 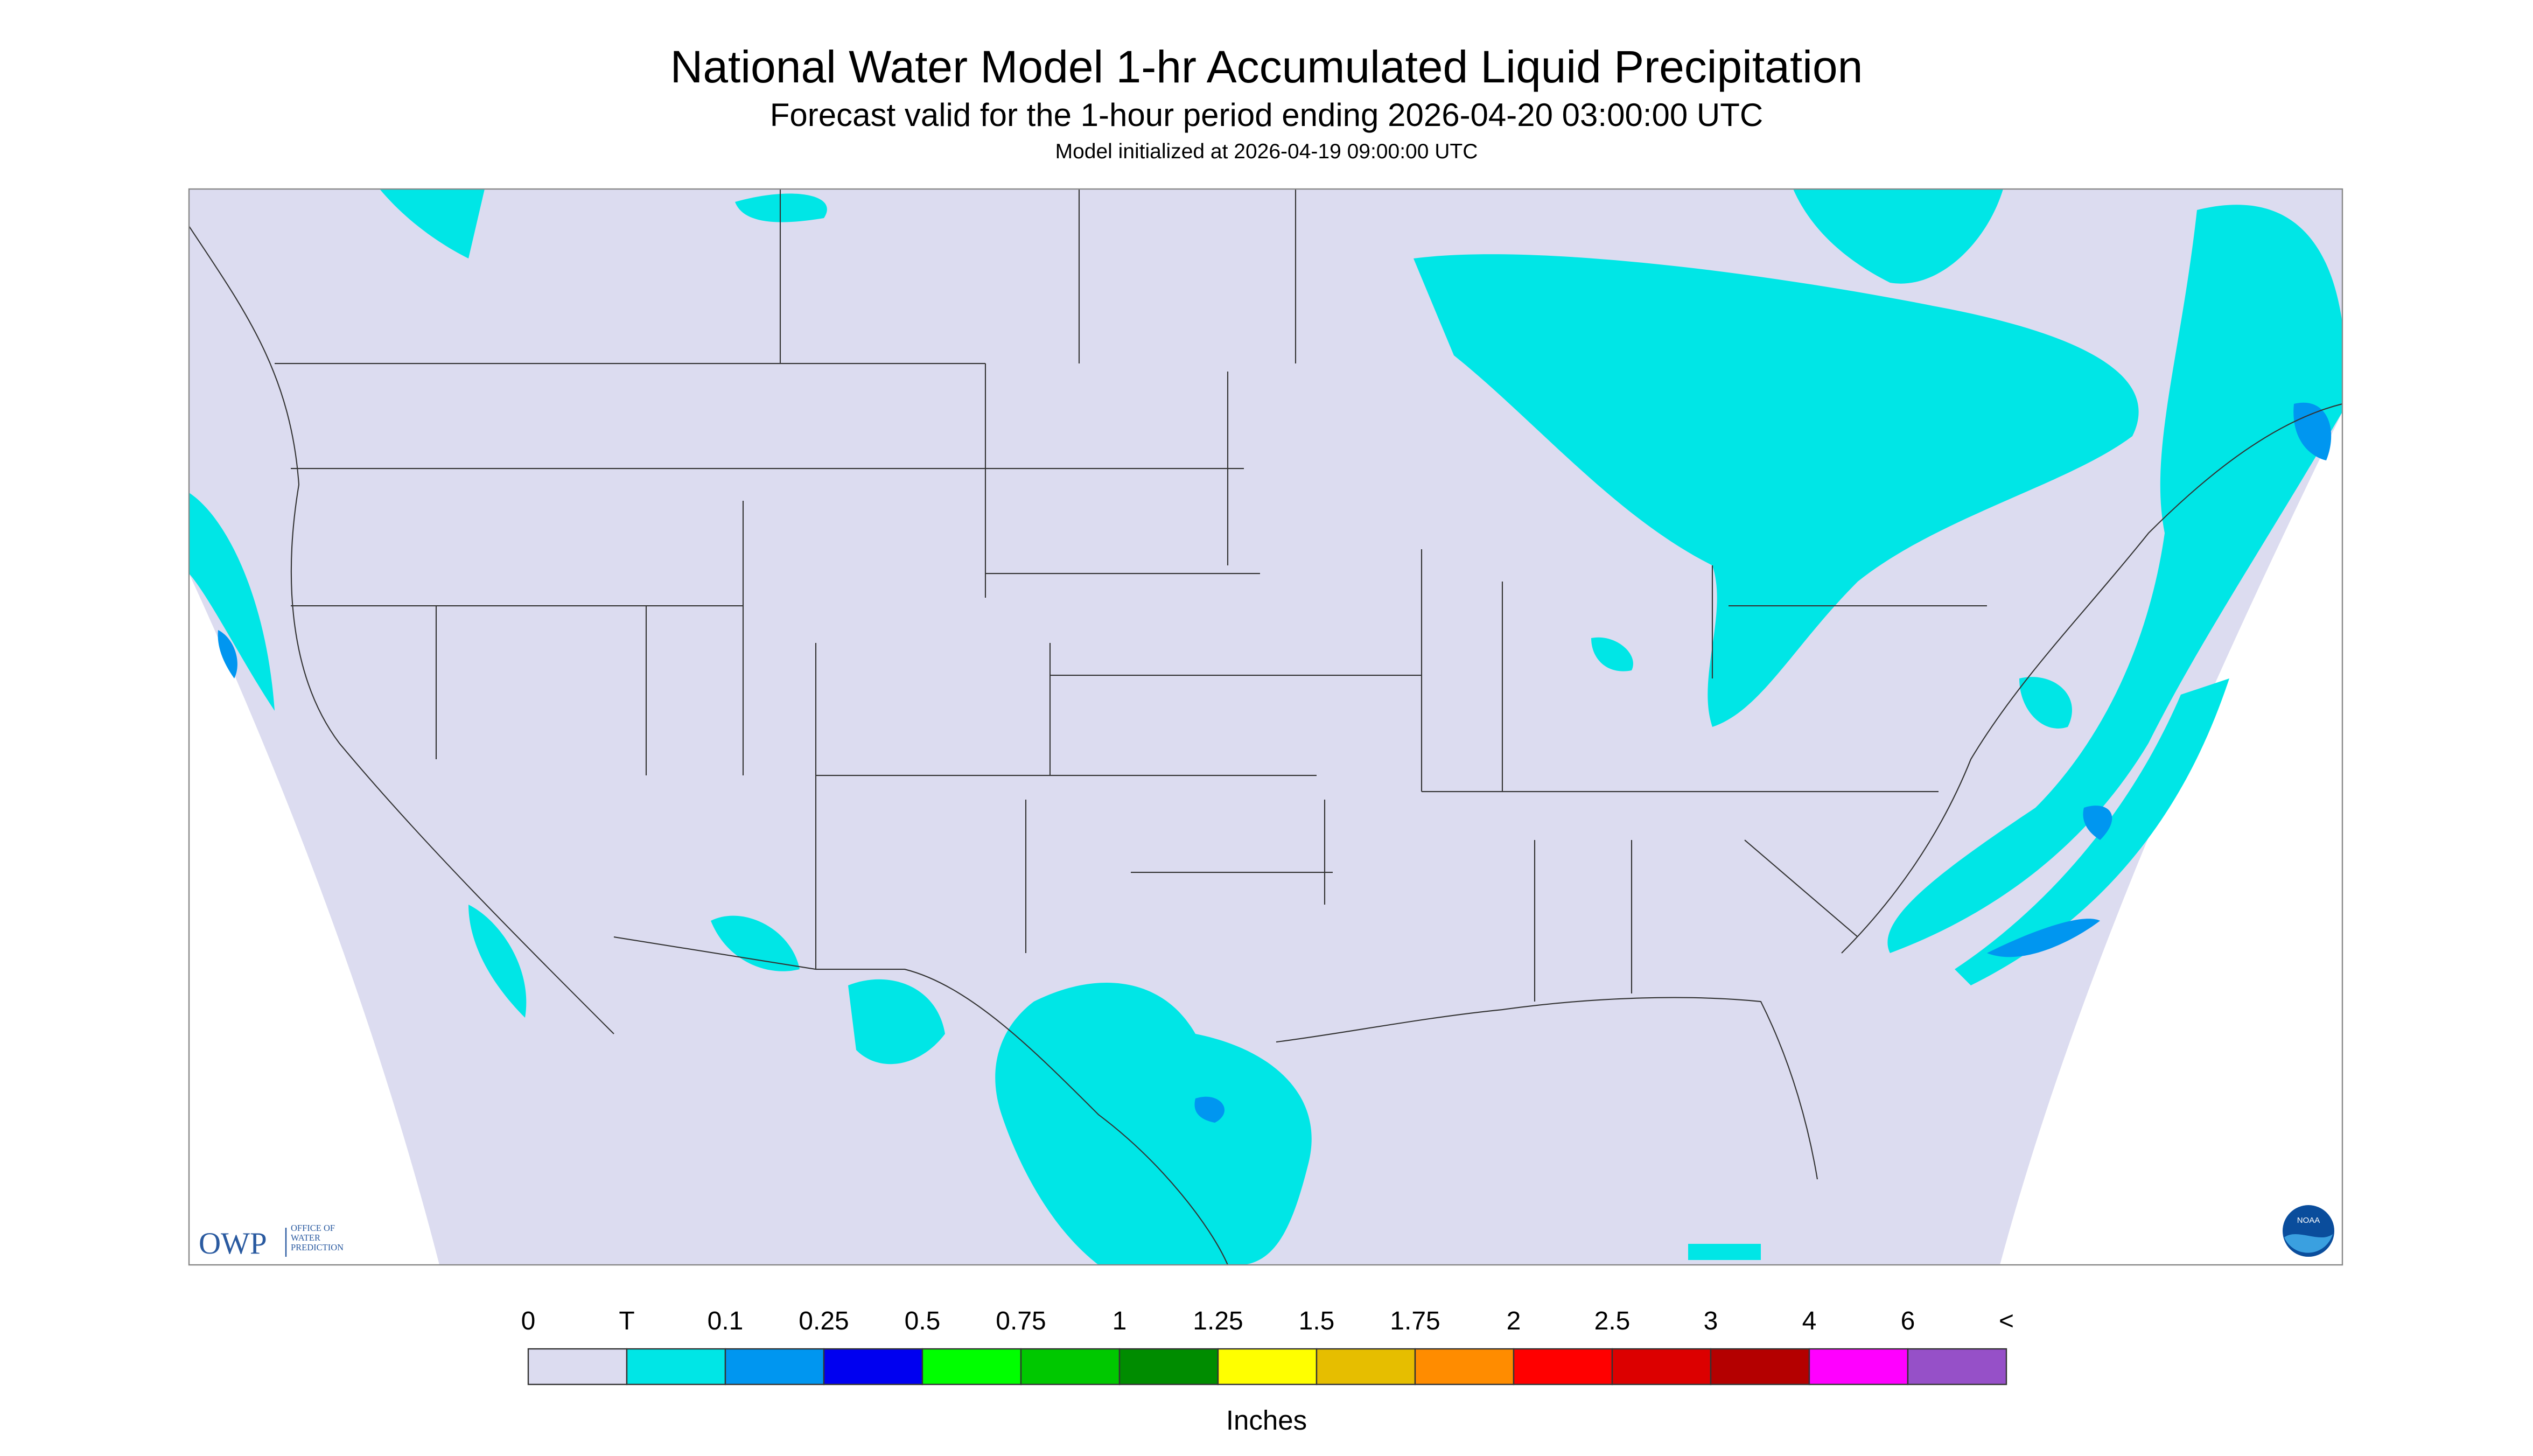 I want to click on noaa-text: NOAA, so click(x=2308, y=1220).